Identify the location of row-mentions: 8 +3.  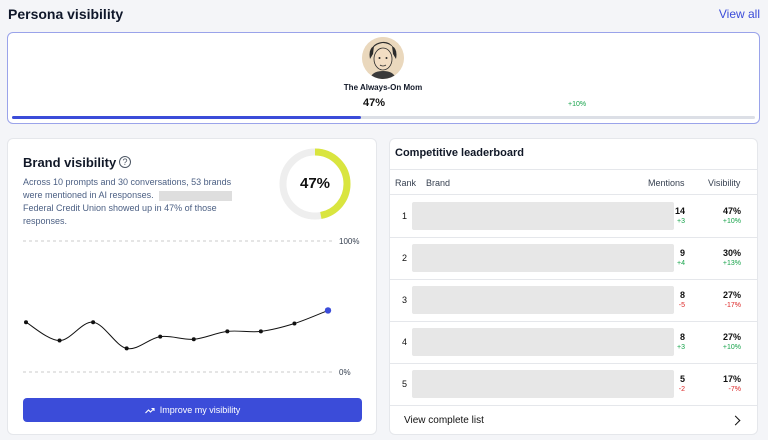
(681, 341).